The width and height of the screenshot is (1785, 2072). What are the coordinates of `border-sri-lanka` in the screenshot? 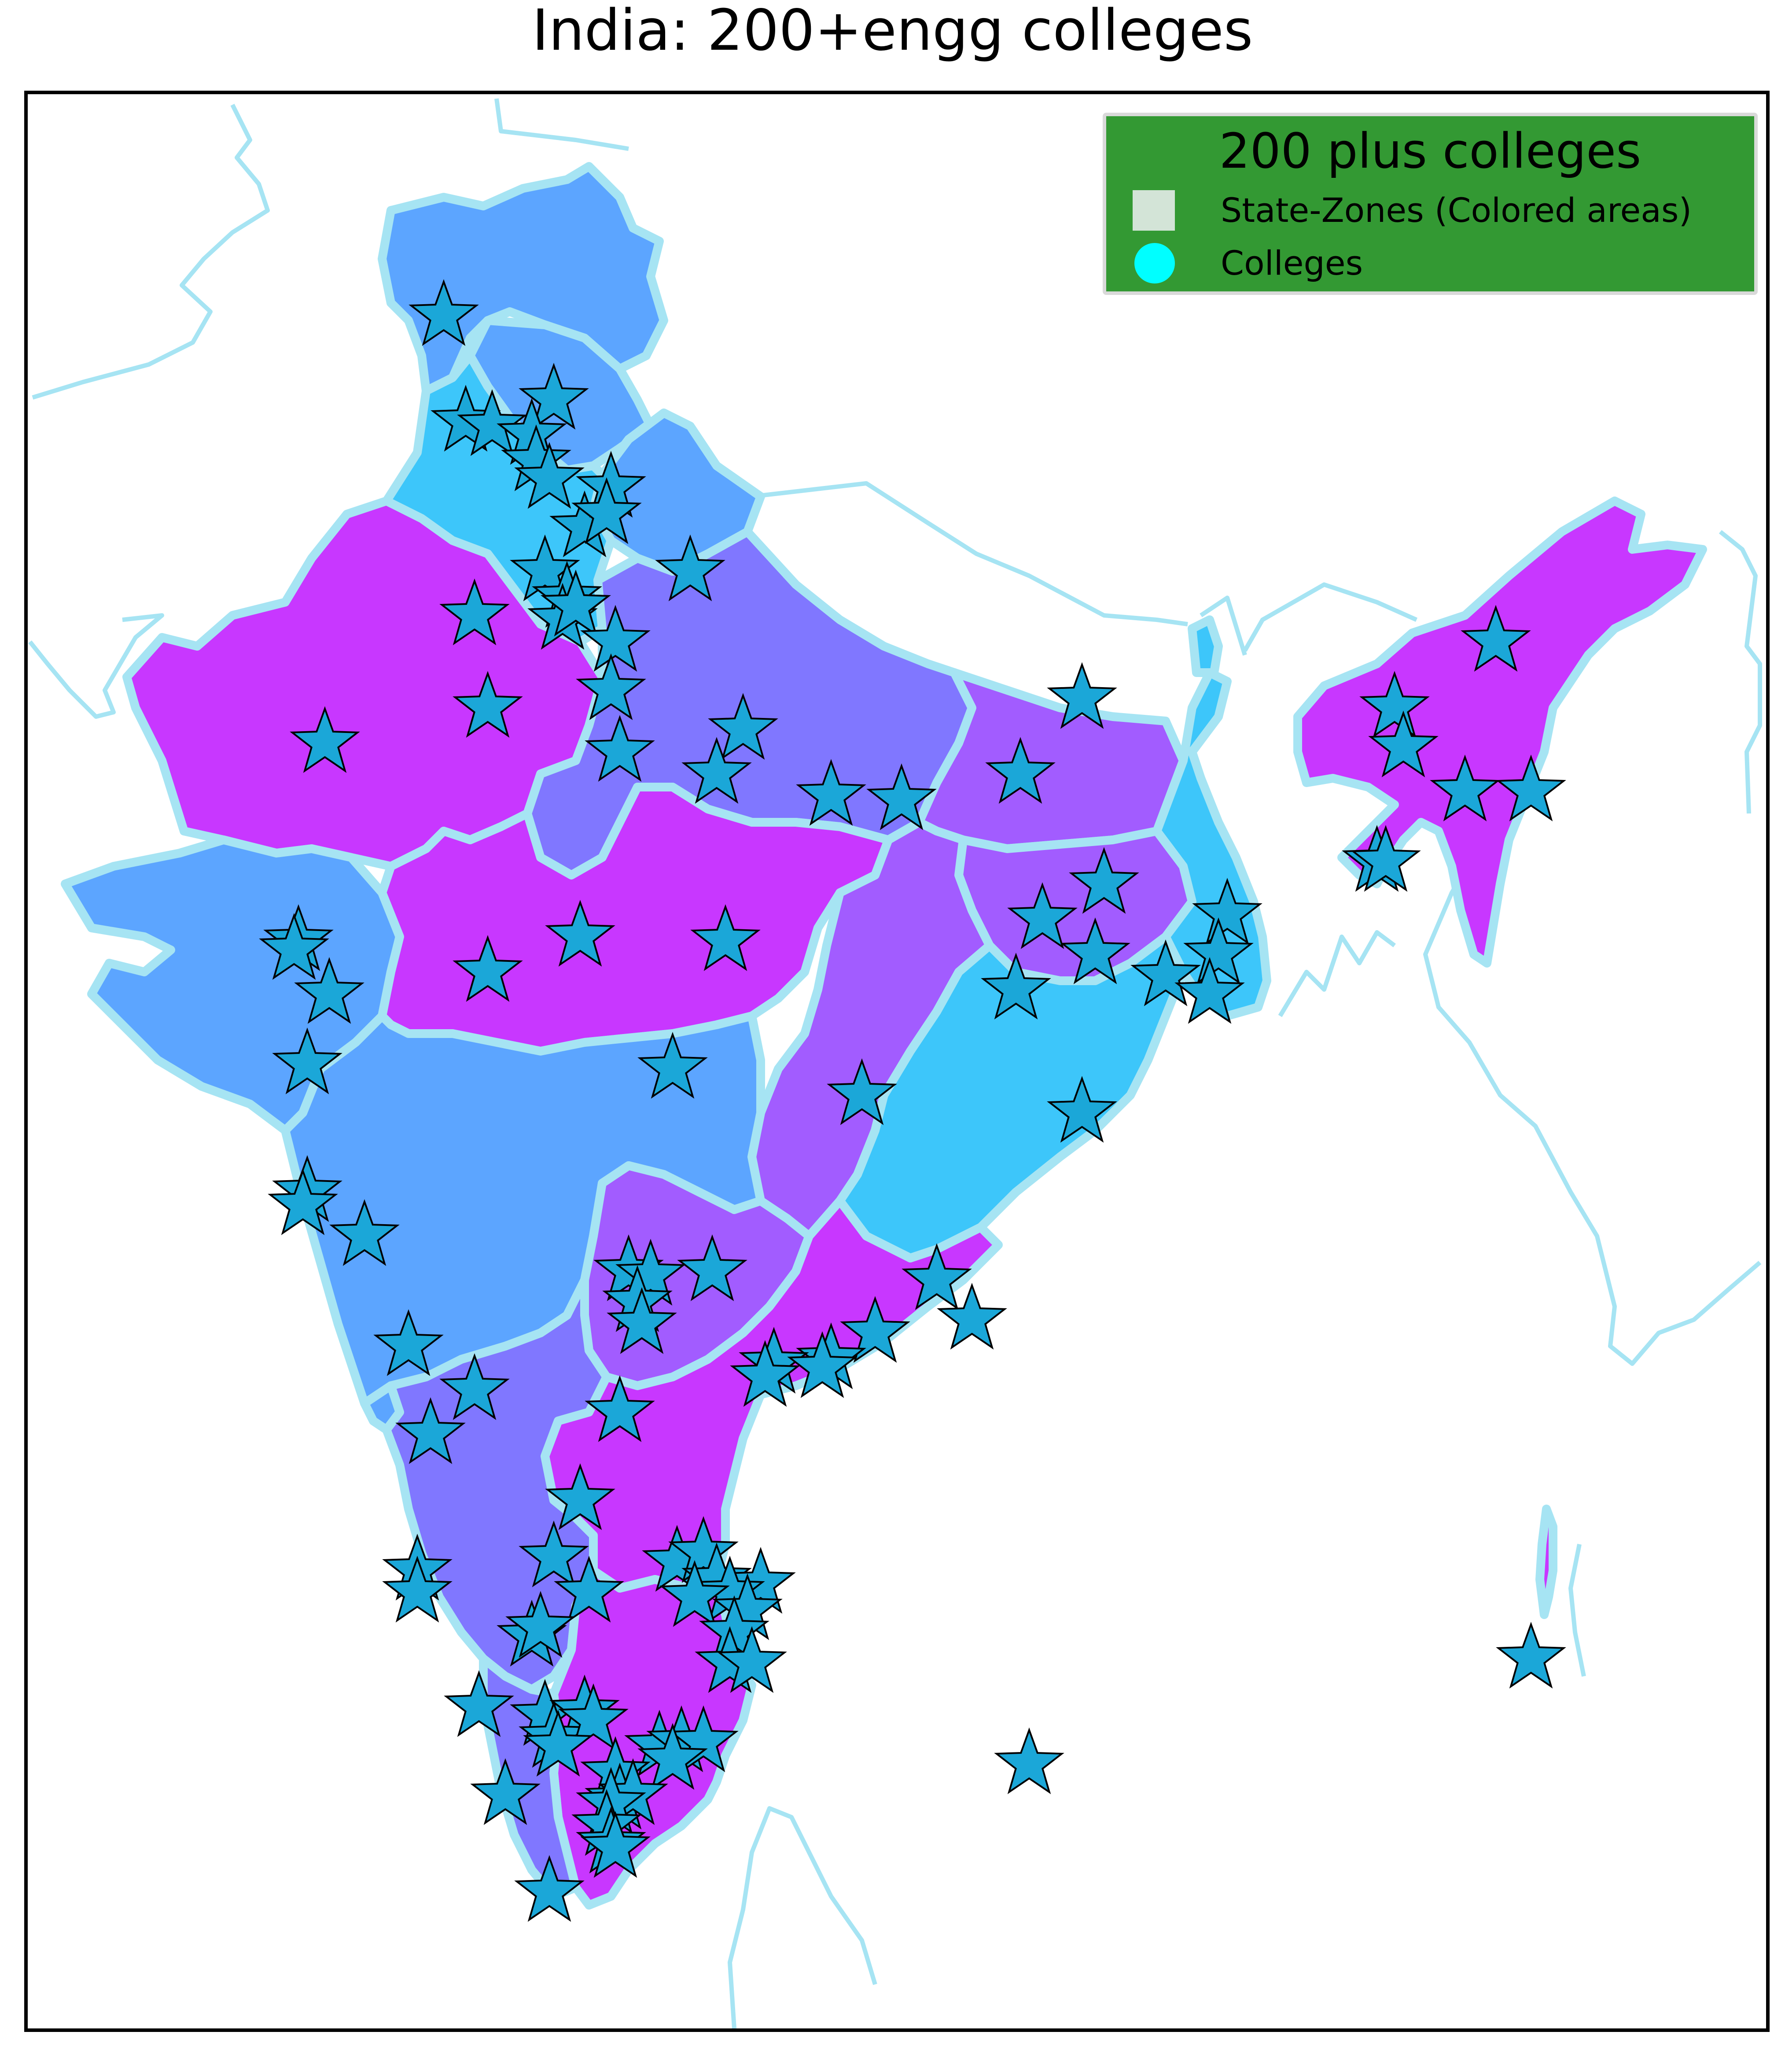 It's located at (802, 1917).